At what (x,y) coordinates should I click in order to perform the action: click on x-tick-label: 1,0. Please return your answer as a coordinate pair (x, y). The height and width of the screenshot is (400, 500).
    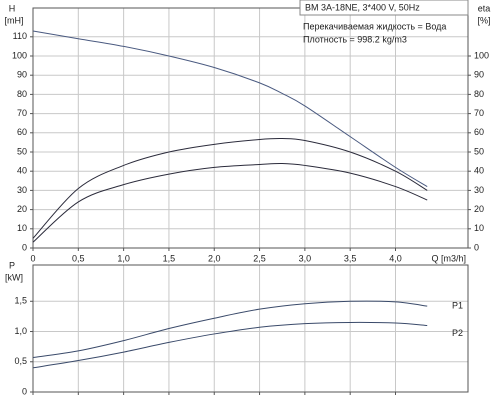
    Looking at the image, I should click on (123, 258).